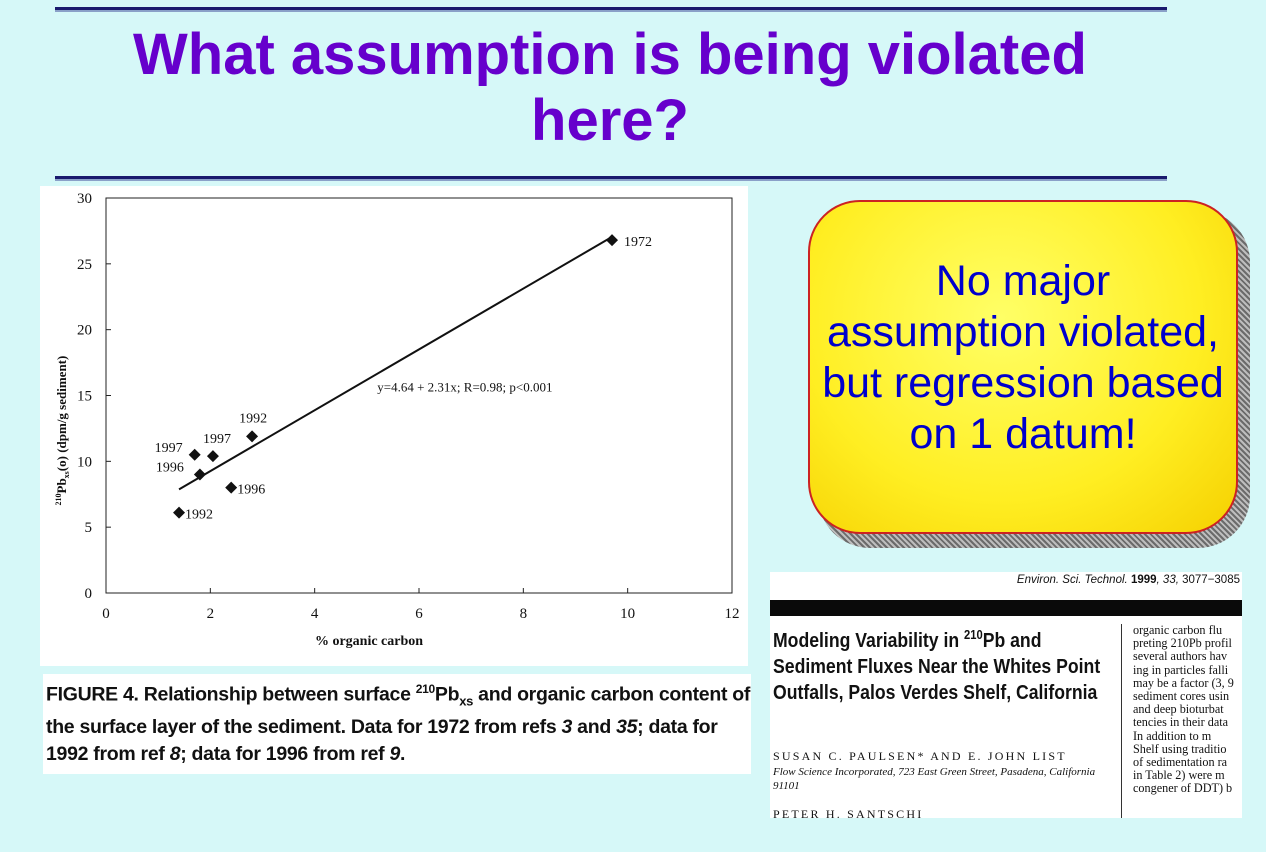  What do you see at coordinates (382, 741) in the screenshot?
I see `caption-text-3: ; data for 1992 from ref` at bounding box center [382, 741].